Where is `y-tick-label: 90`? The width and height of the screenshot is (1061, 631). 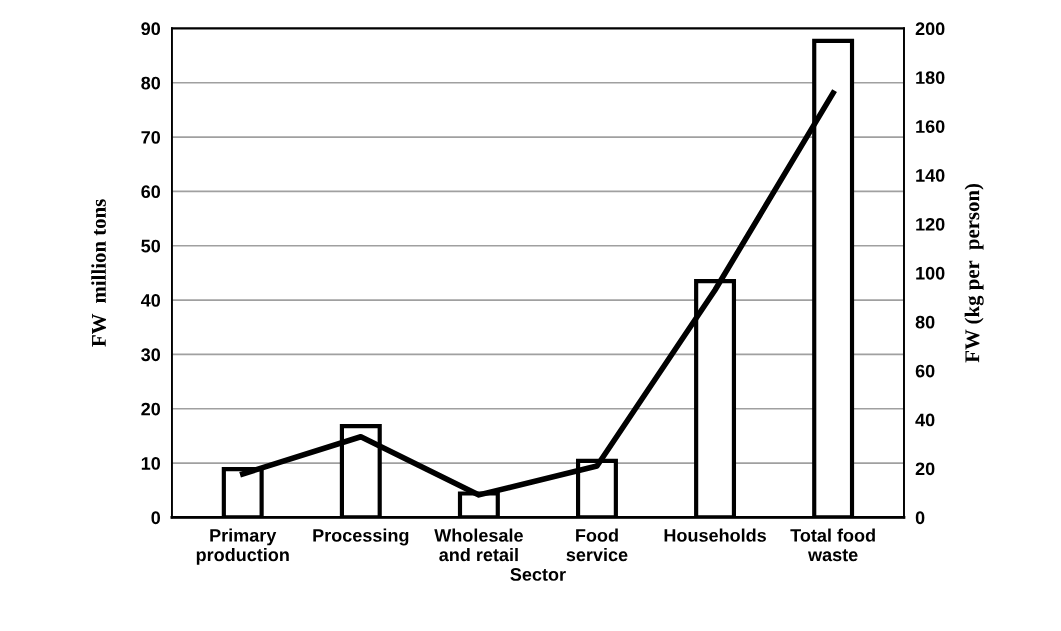 y-tick-label: 90 is located at coordinates (151, 29).